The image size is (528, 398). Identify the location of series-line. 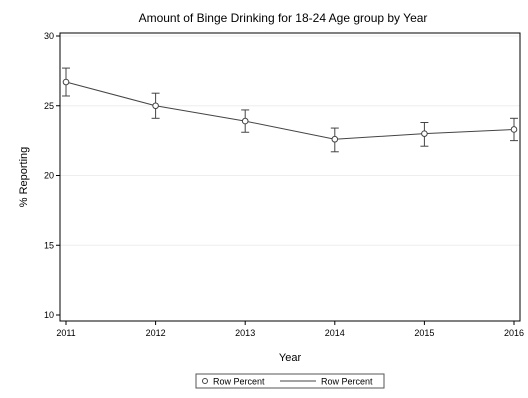
(290, 110).